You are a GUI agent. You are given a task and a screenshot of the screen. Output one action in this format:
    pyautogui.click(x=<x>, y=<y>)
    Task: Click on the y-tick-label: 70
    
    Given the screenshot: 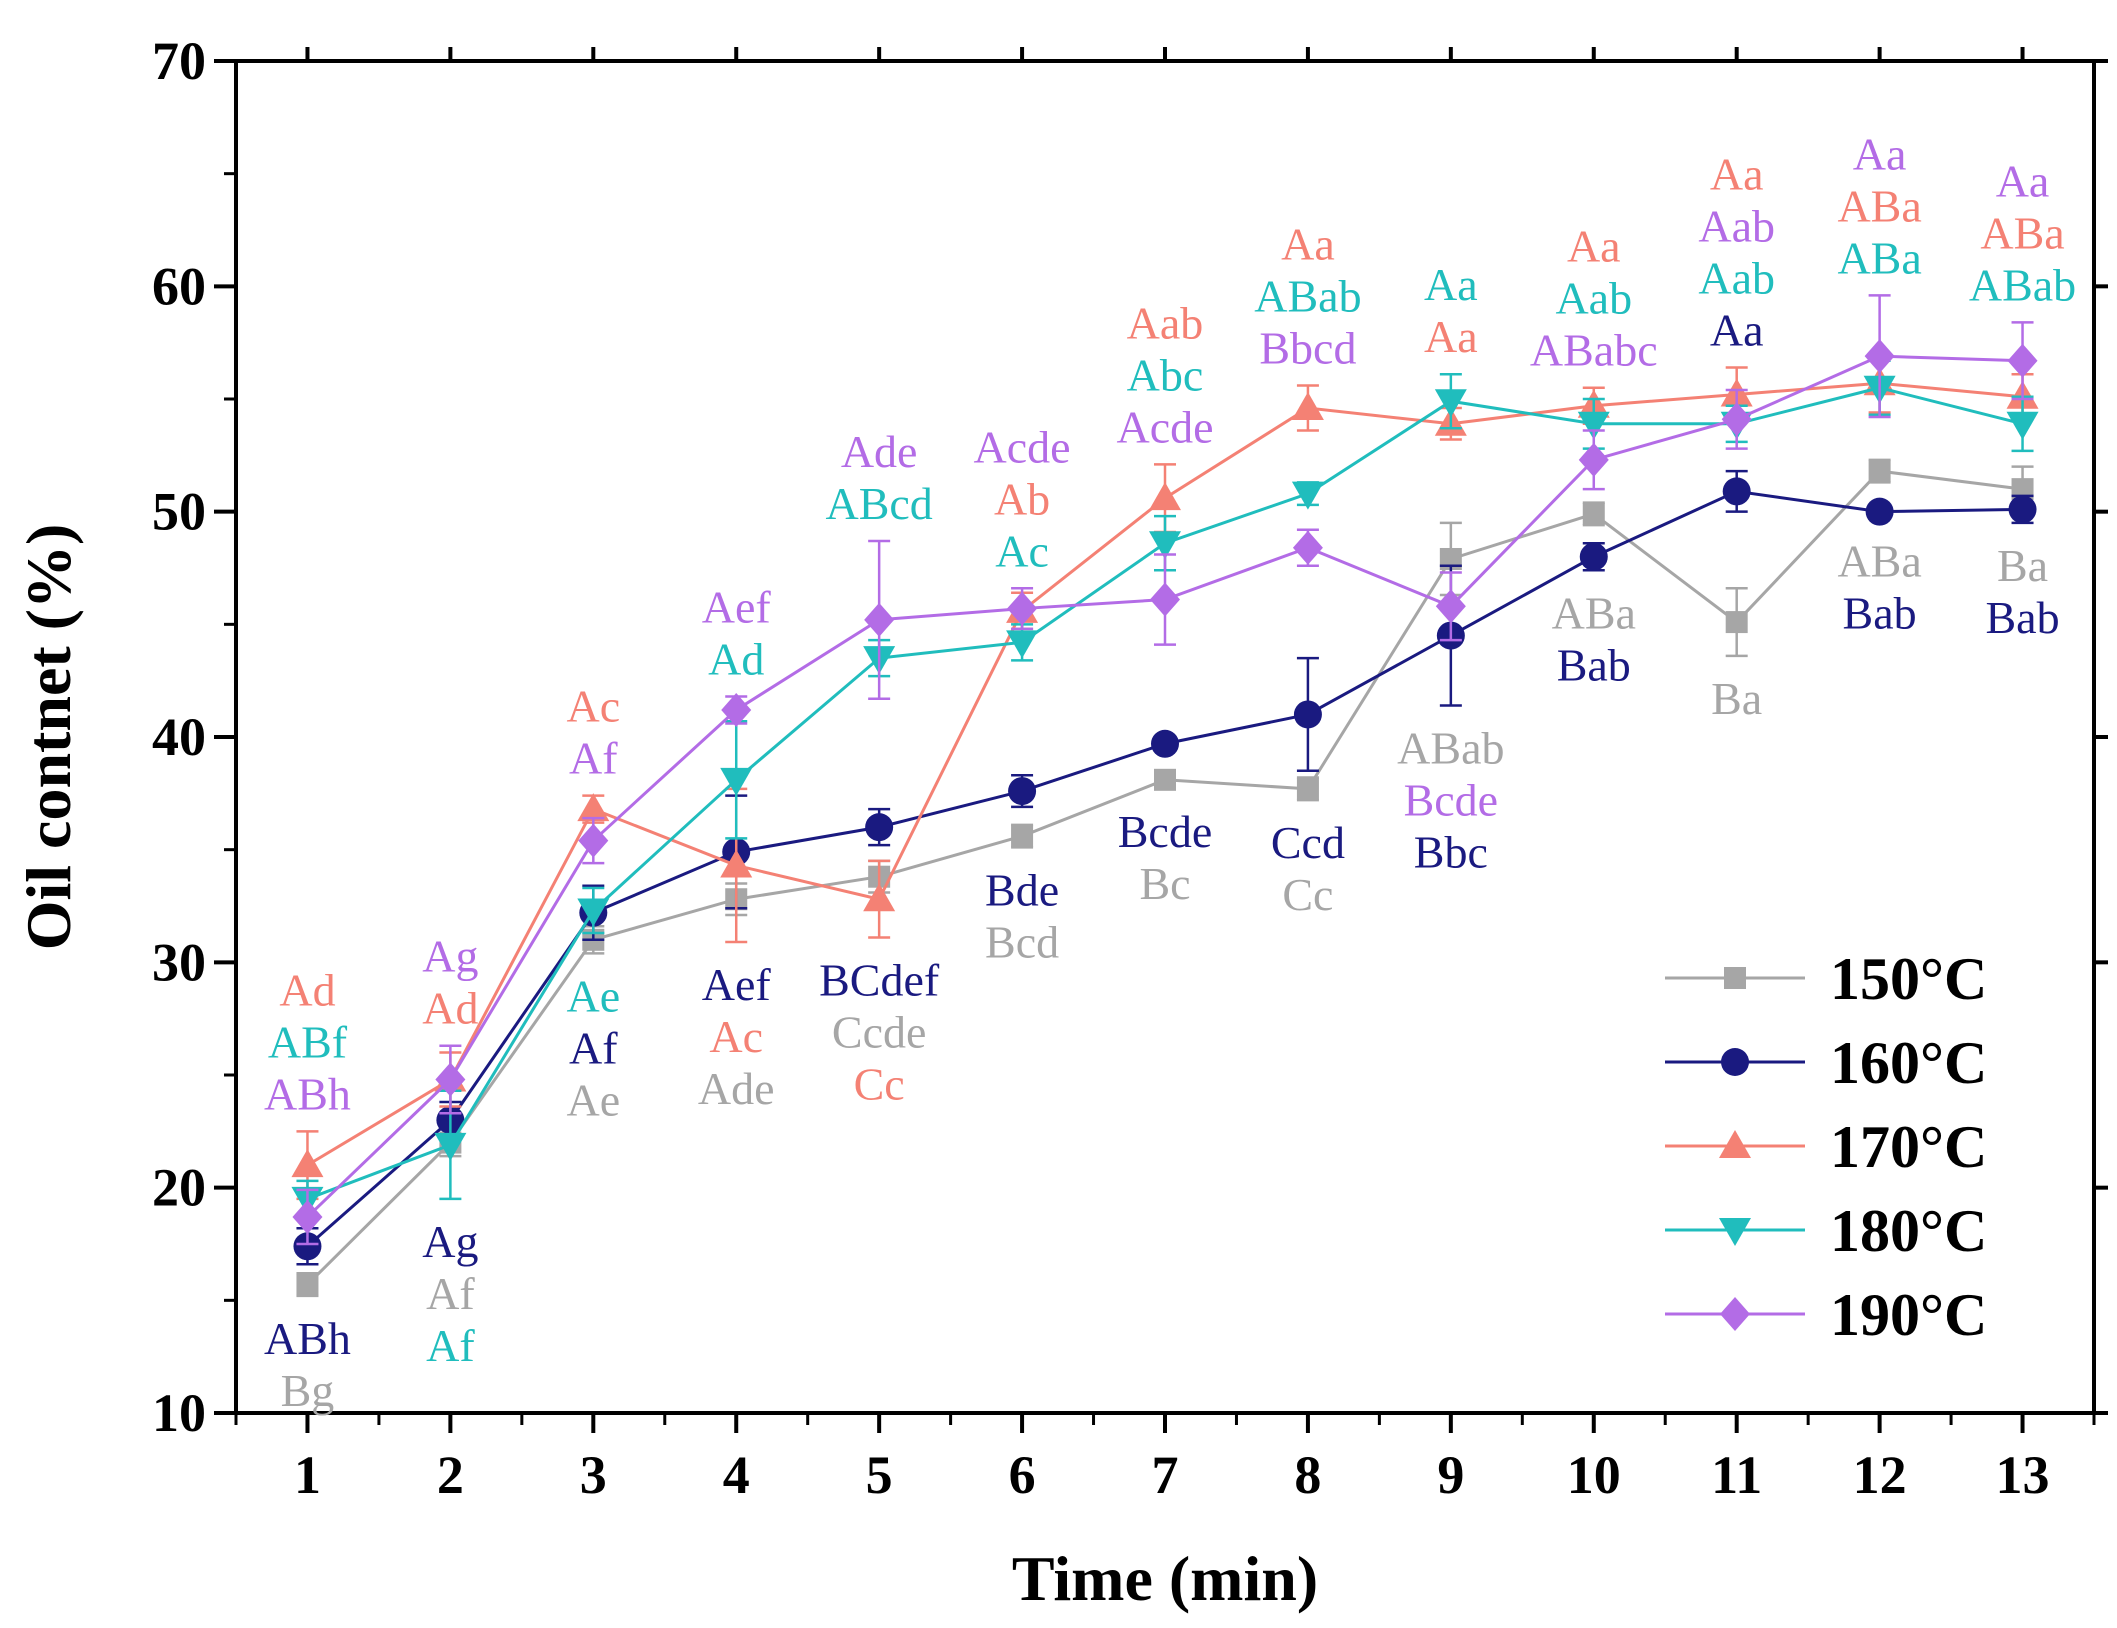 What is the action you would take?
    pyautogui.click(x=179, y=61)
    